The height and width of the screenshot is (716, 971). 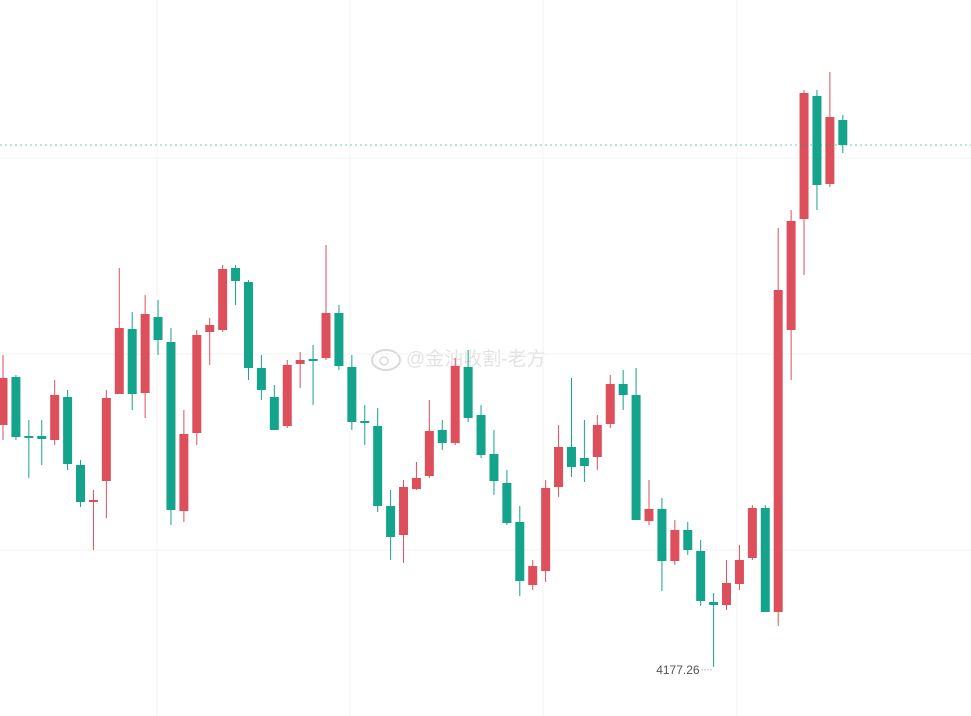 I want to click on watermark-logo-eye, so click(x=384, y=361).